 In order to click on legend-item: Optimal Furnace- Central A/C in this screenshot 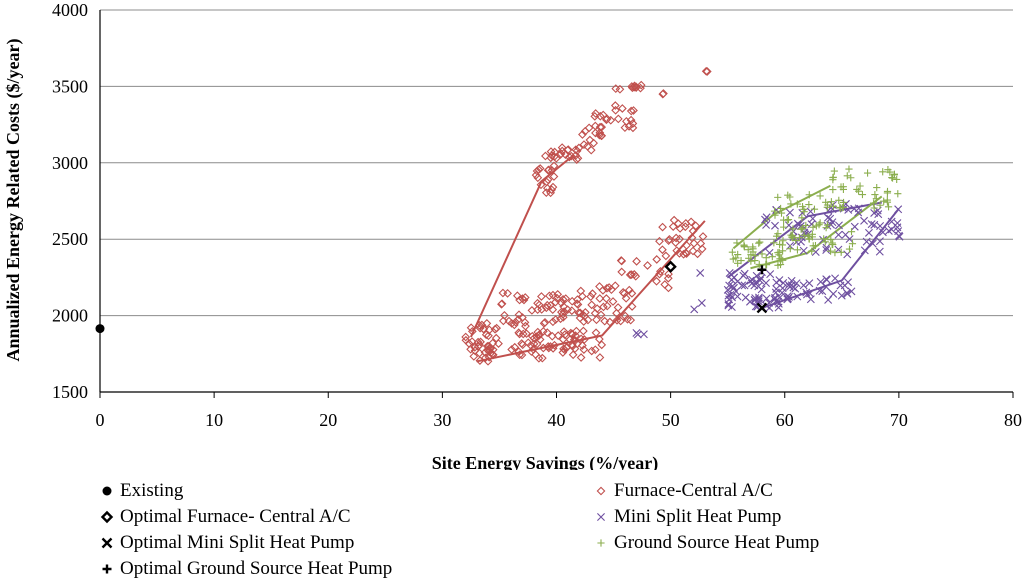, I will do `click(246, 517)`.